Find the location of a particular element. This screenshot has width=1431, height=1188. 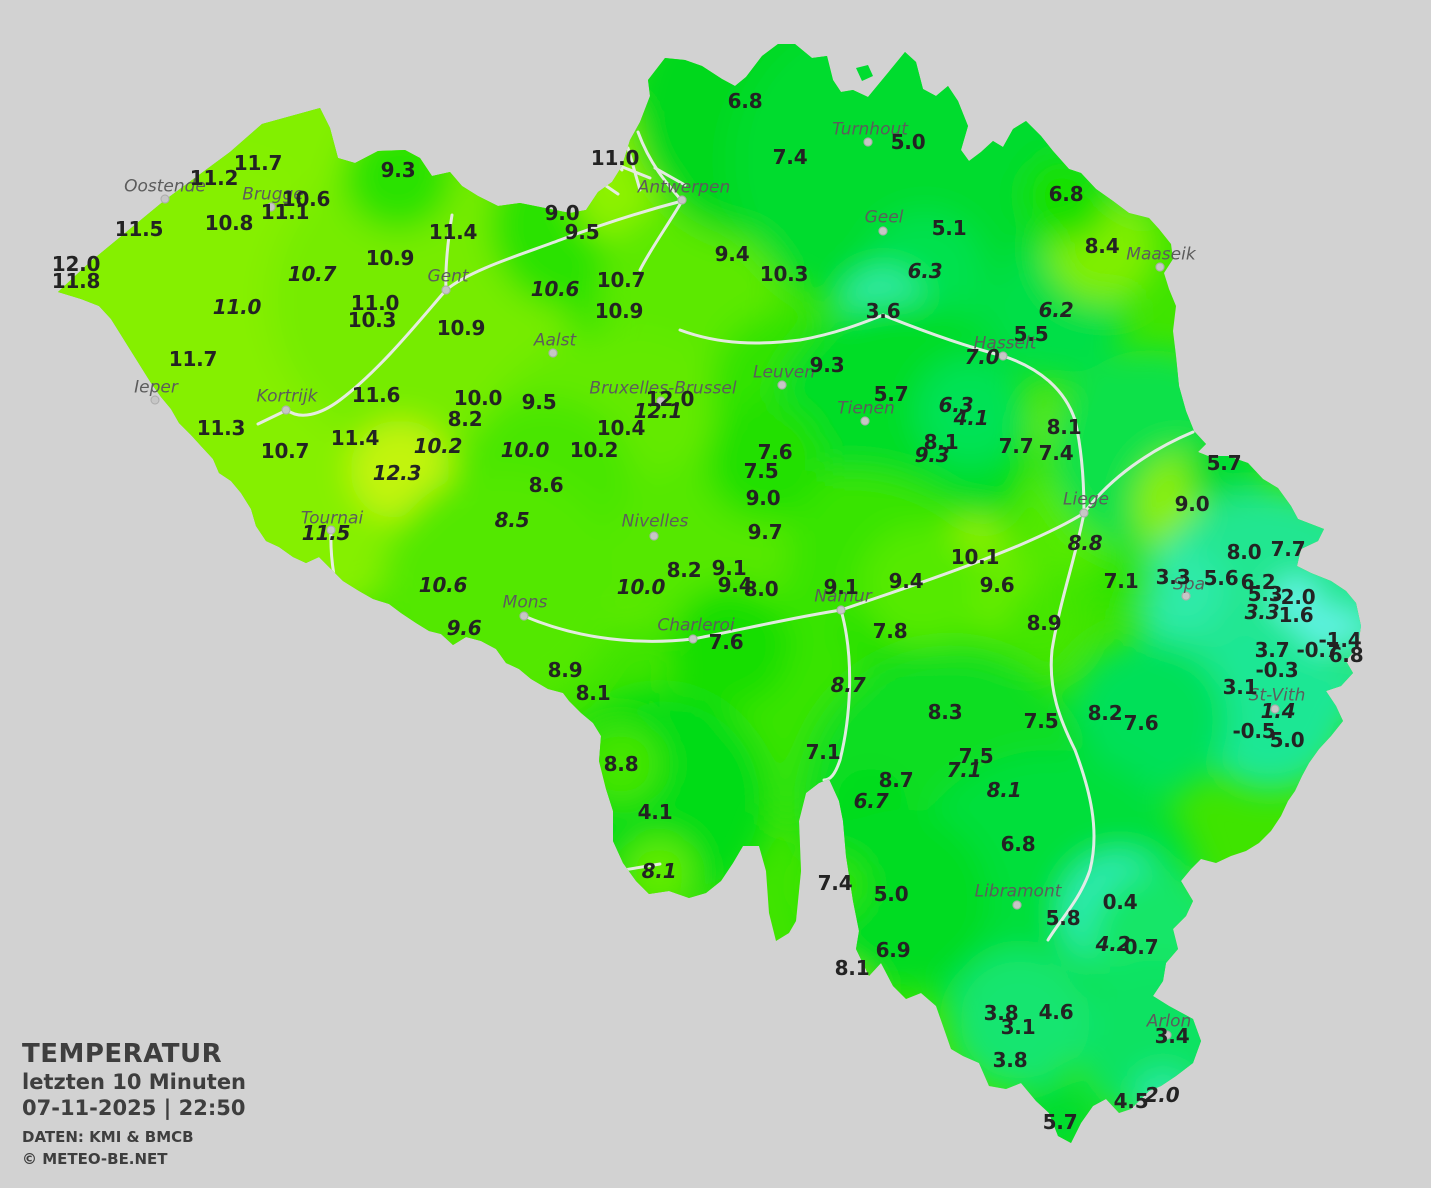

temperature-label: 1.4 is located at coordinates (1278, 711).